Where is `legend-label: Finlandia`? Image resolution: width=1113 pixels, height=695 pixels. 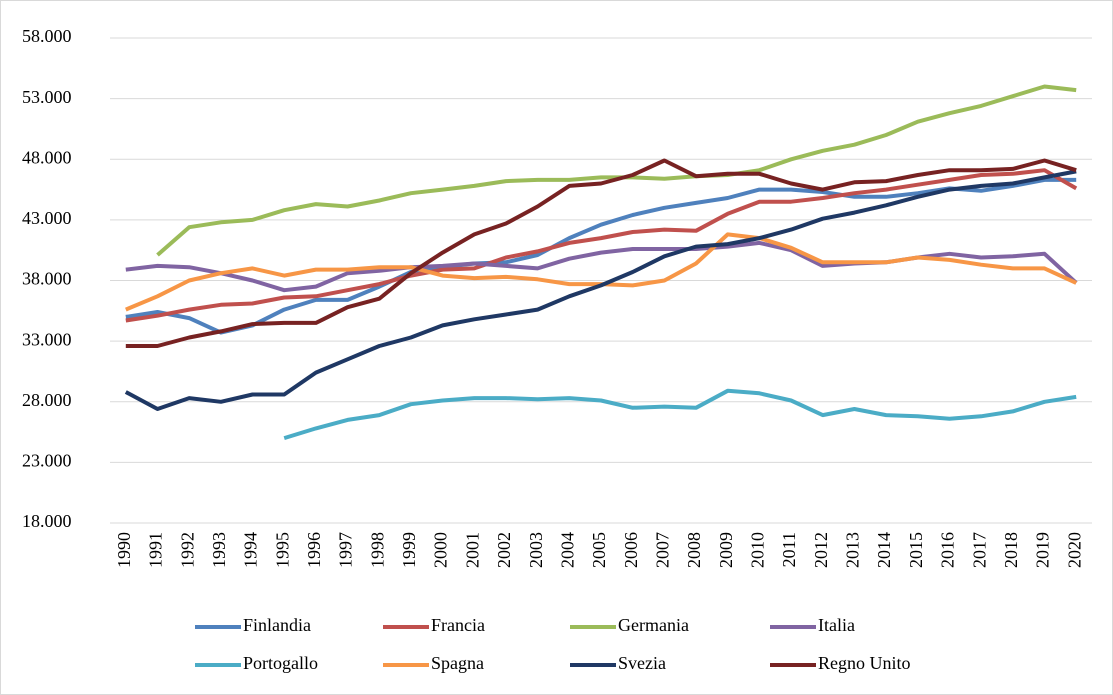
legend-label: Finlandia is located at coordinates (277, 625).